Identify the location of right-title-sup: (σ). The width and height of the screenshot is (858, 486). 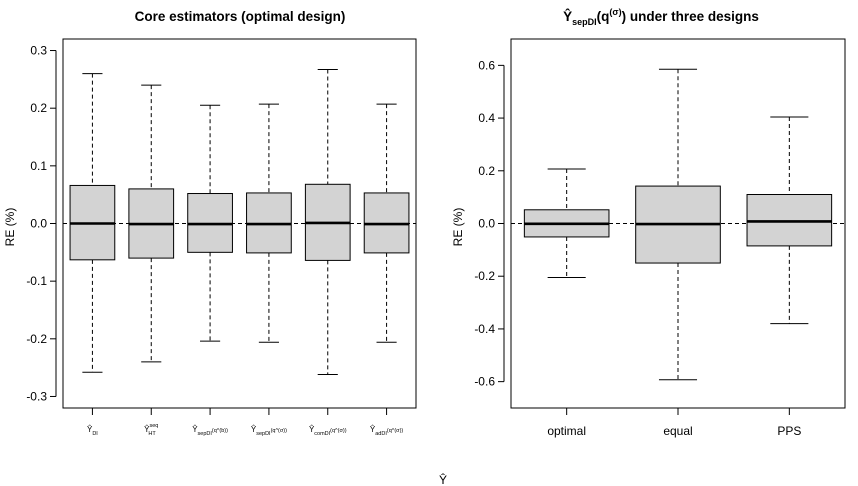
(615, 12).